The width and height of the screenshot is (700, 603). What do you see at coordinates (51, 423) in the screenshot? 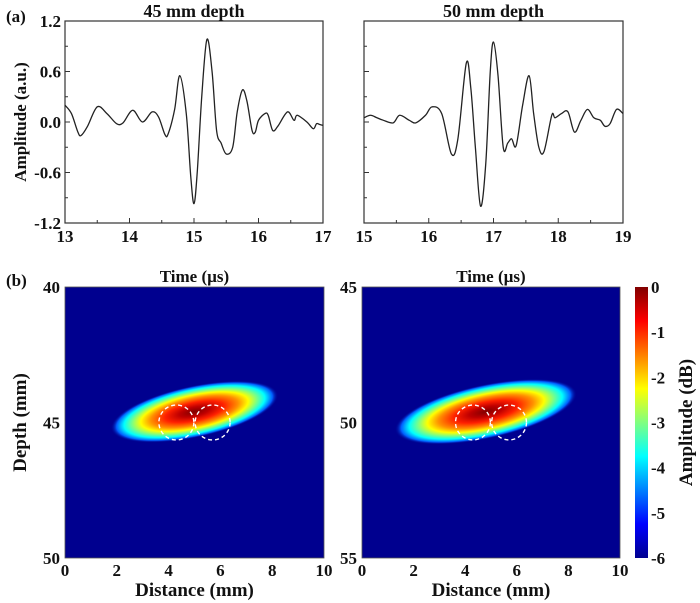
I see `b-left-ytick-label: 45` at bounding box center [51, 423].